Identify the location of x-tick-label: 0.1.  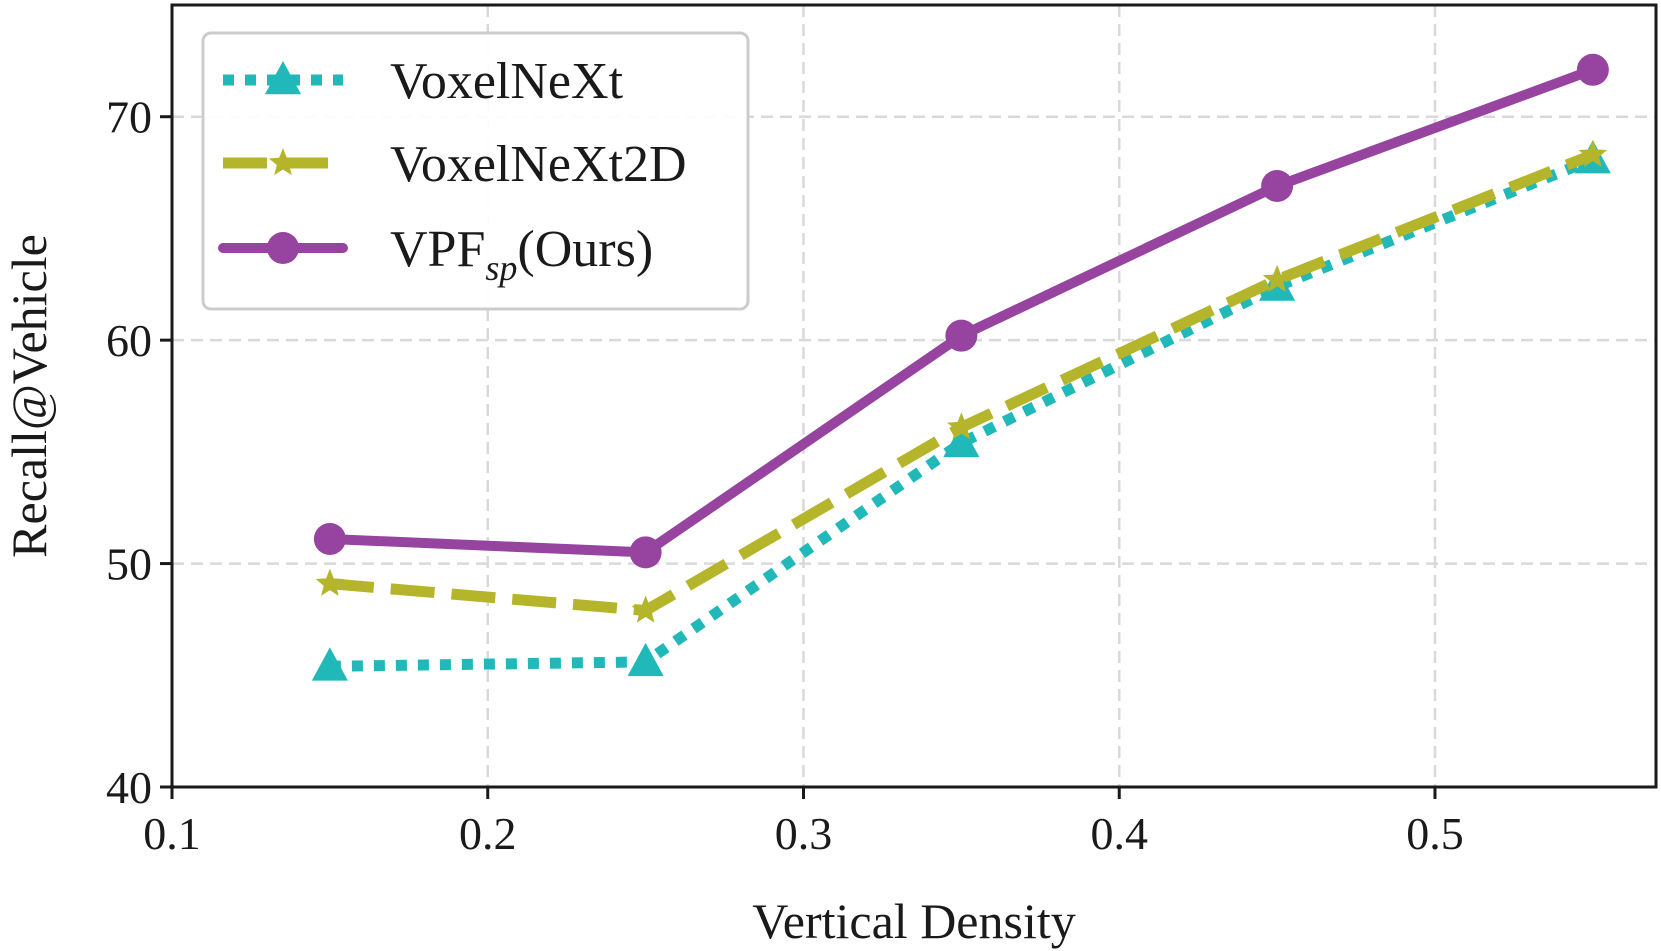
(172, 833).